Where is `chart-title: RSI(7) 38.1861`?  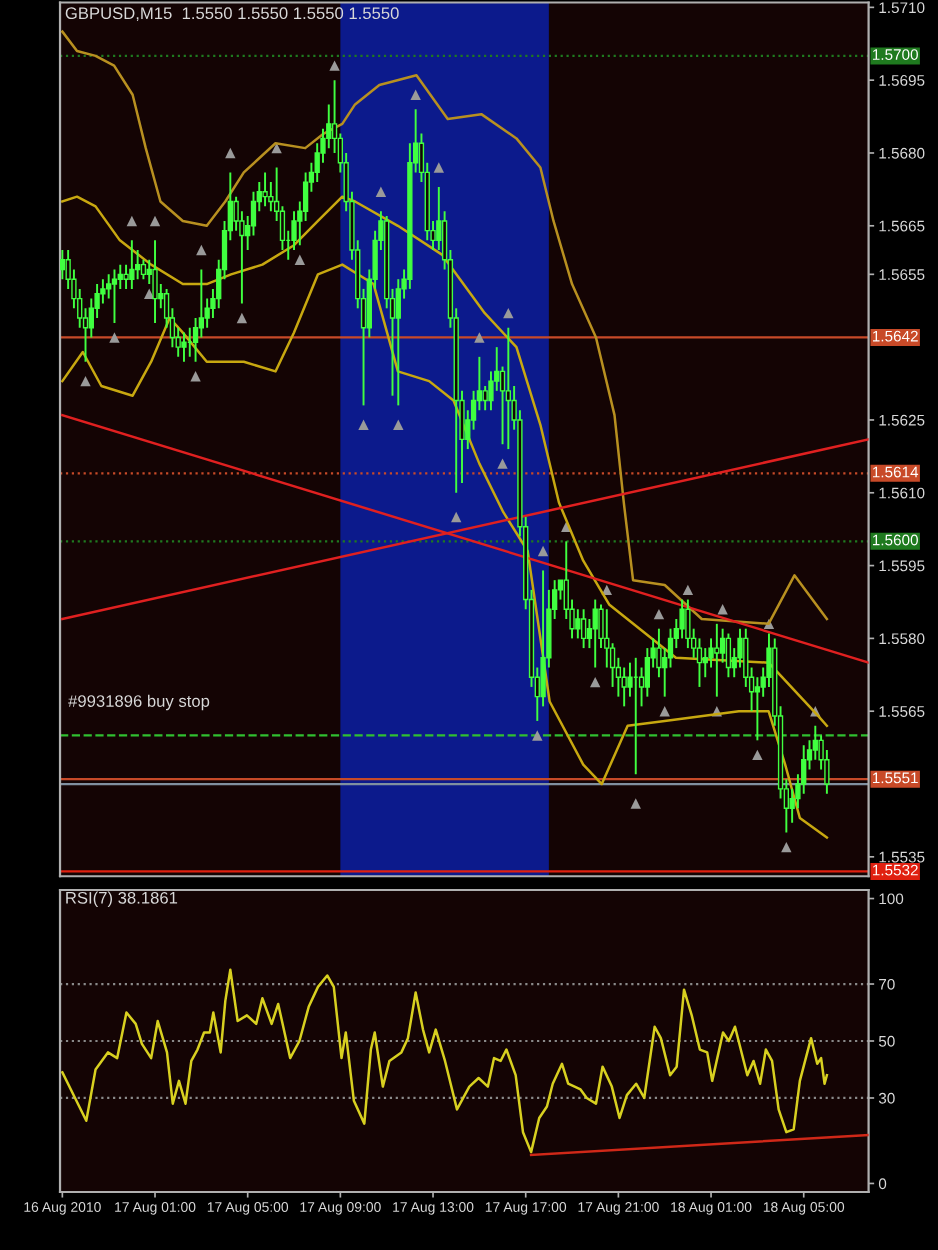 chart-title: RSI(7) 38.1861 is located at coordinates (122, 899).